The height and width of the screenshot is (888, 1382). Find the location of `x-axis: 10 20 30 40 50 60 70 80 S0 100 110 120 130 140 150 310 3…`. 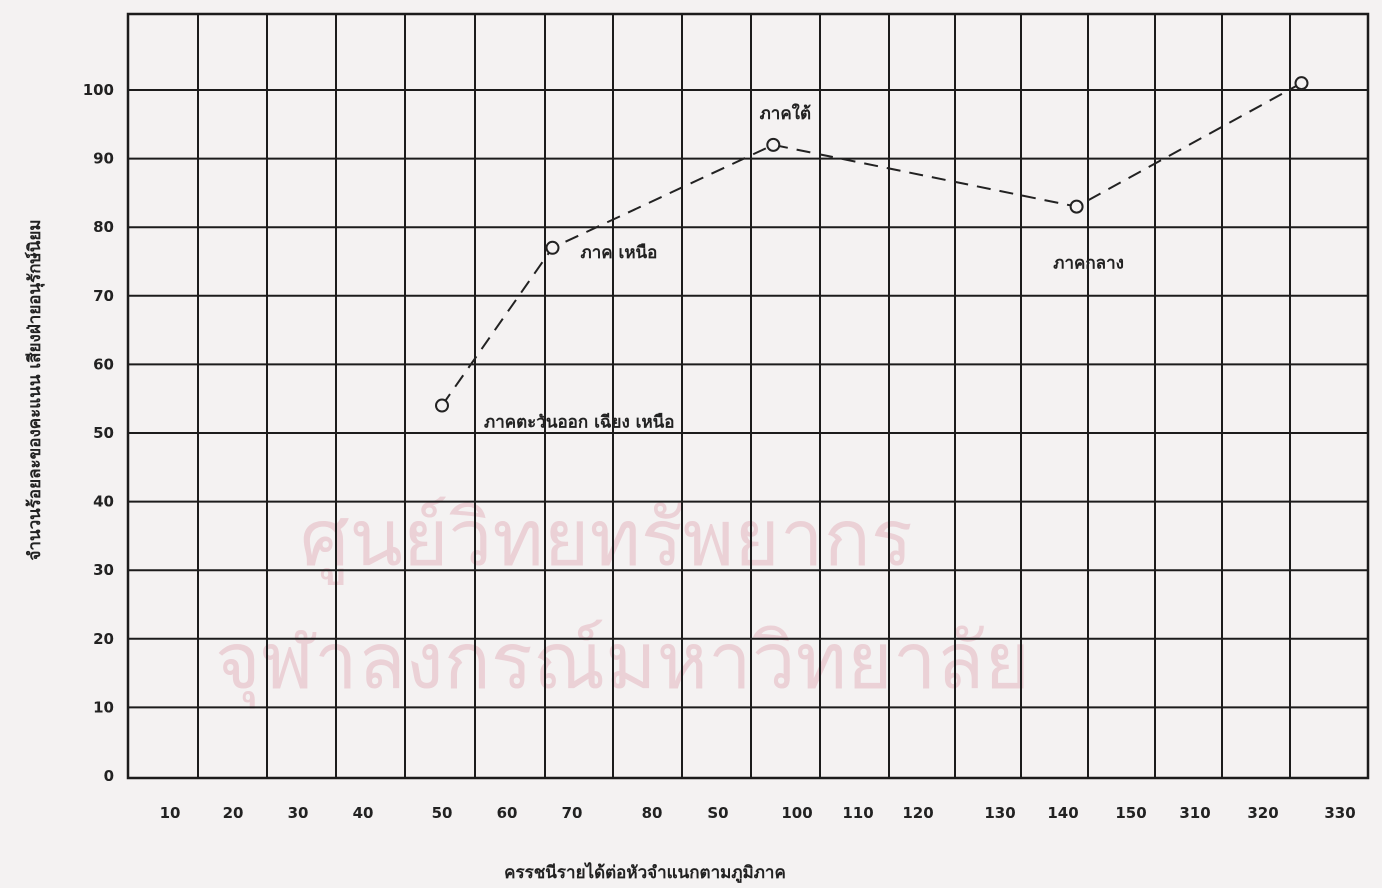

x-axis: 10 20 30 40 50 60 70 80 S0 100 110 120 130 140 150 310 3… is located at coordinates (758, 813).